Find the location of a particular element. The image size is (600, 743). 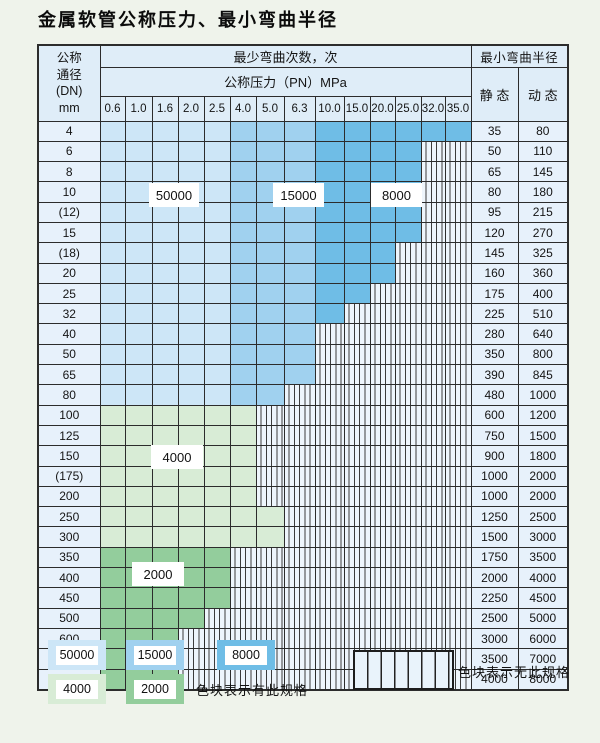

pressure-value-header: 5.0 is located at coordinates (270, 108).